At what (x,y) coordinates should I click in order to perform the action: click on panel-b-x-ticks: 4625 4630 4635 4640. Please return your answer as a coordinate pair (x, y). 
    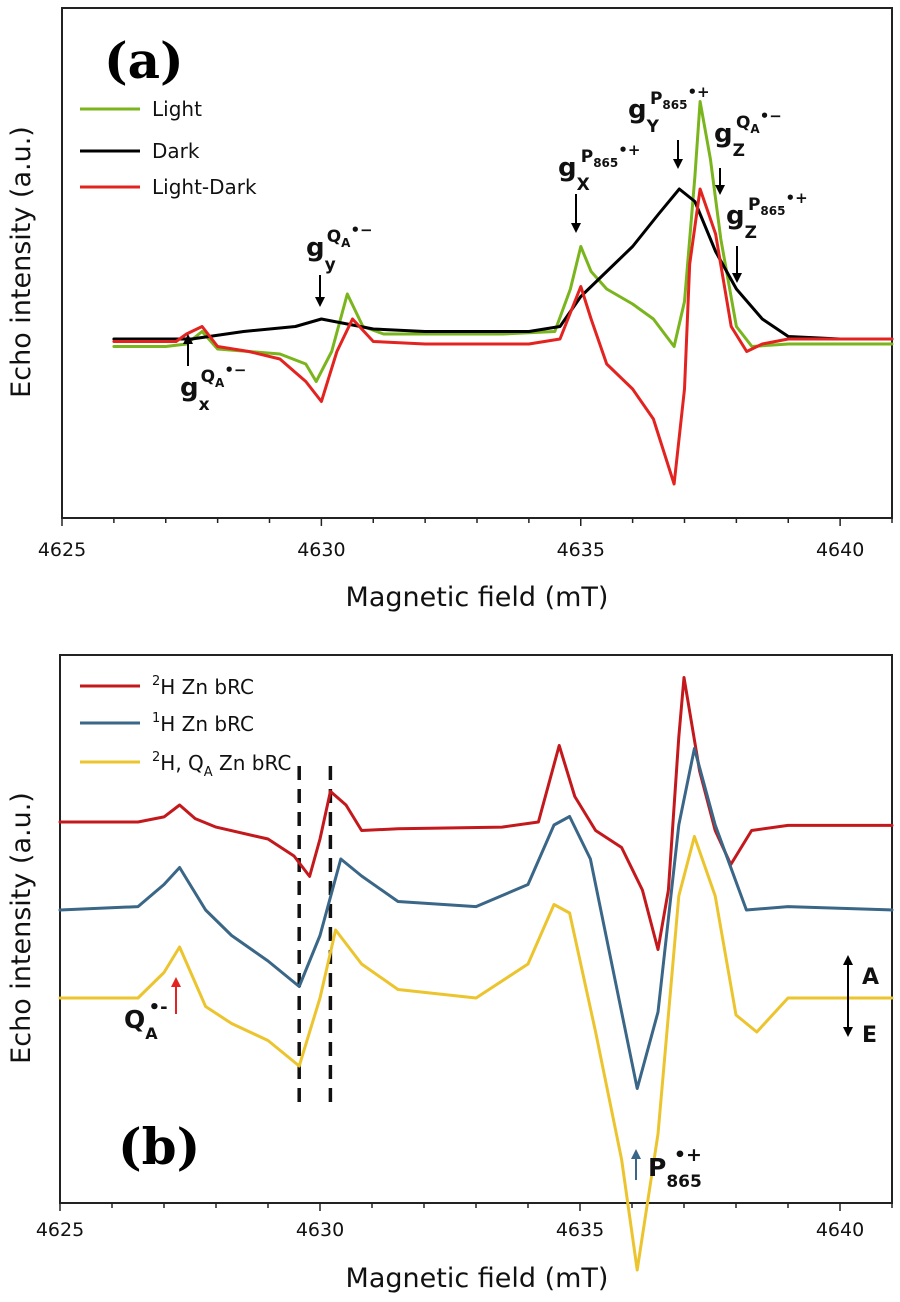
    Looking at the image, I should click on (464, 1222).